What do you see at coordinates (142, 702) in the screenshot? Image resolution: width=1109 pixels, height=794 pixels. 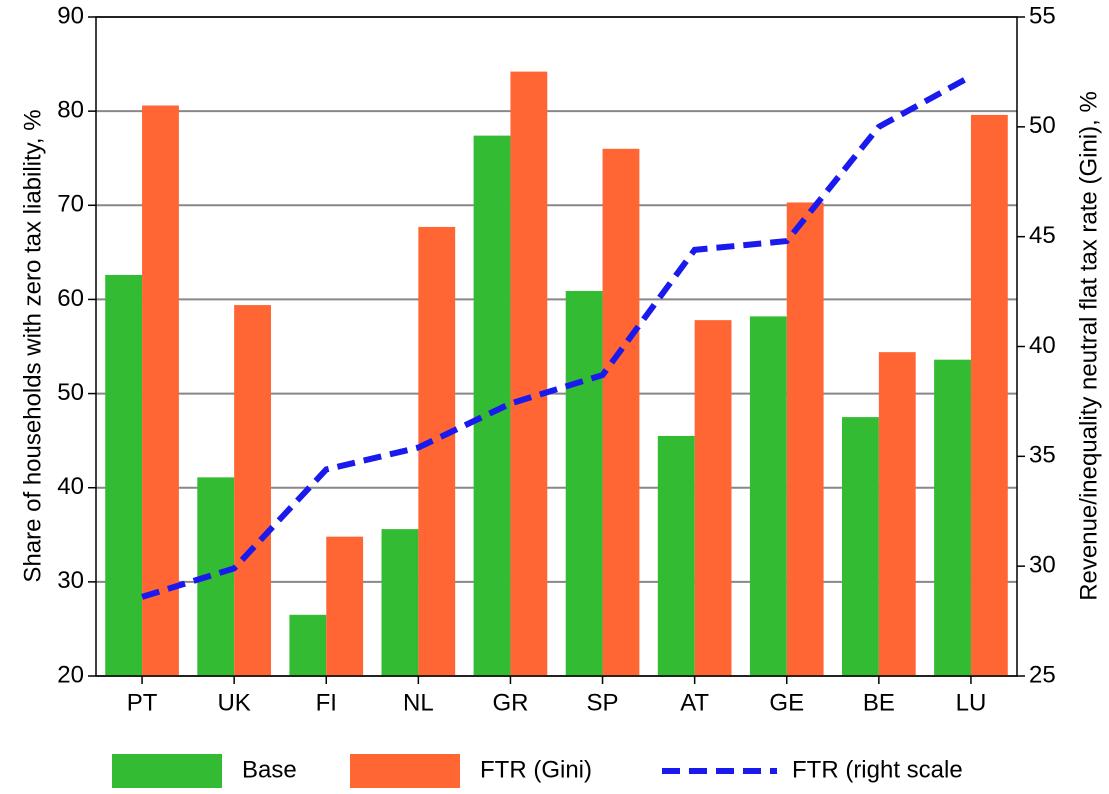 I see `x-tick-label: PT` at bounding box center [142, 702].